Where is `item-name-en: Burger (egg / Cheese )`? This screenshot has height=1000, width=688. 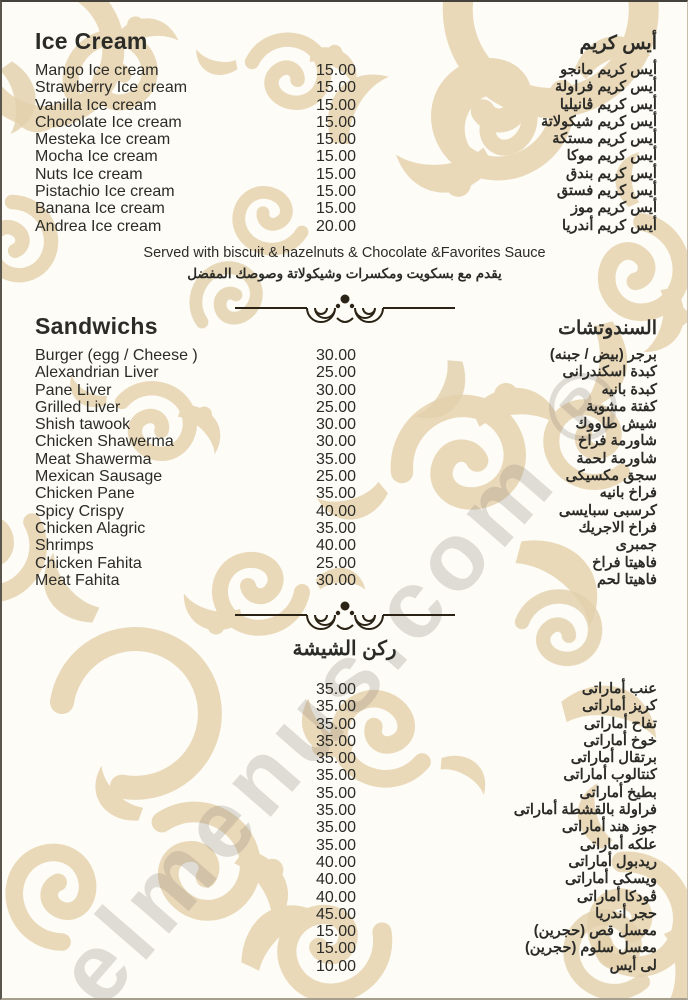 item-name-en: Burger (egg / Cheese ) is located at coordinates (116, 355).